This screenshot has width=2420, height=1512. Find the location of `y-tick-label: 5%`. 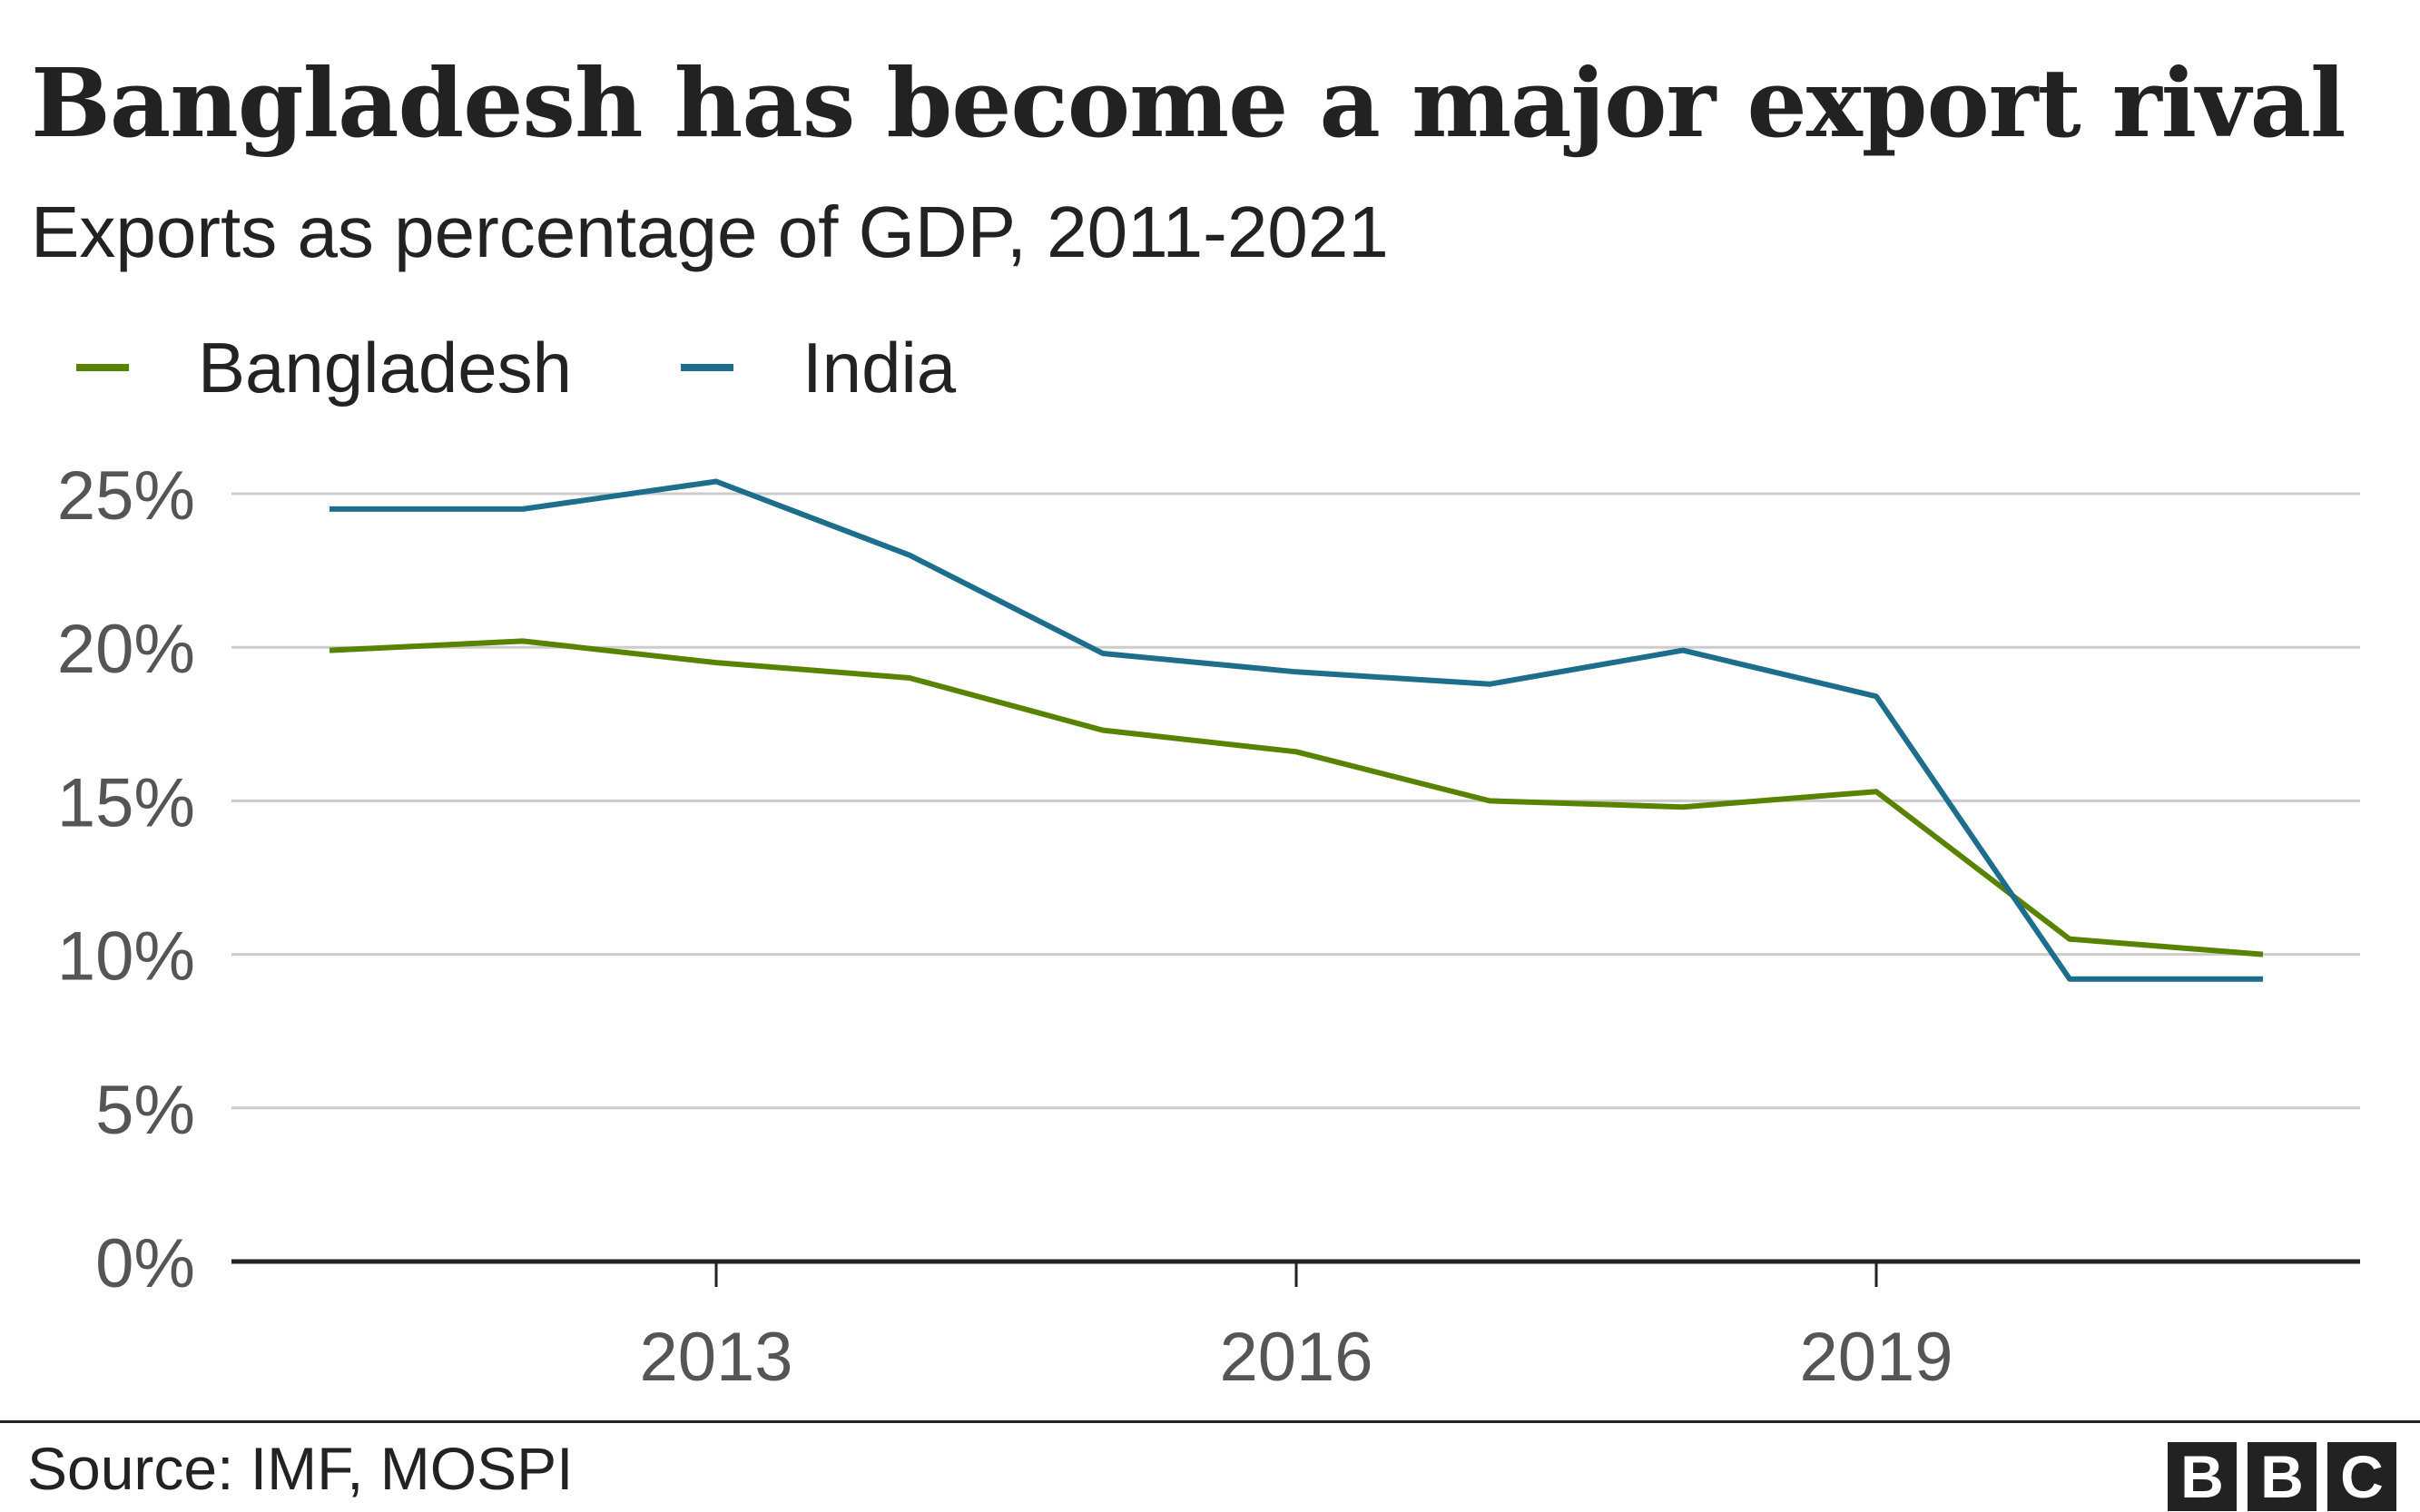

y-tick-label: 5% is located at coordinates (145, 1110).